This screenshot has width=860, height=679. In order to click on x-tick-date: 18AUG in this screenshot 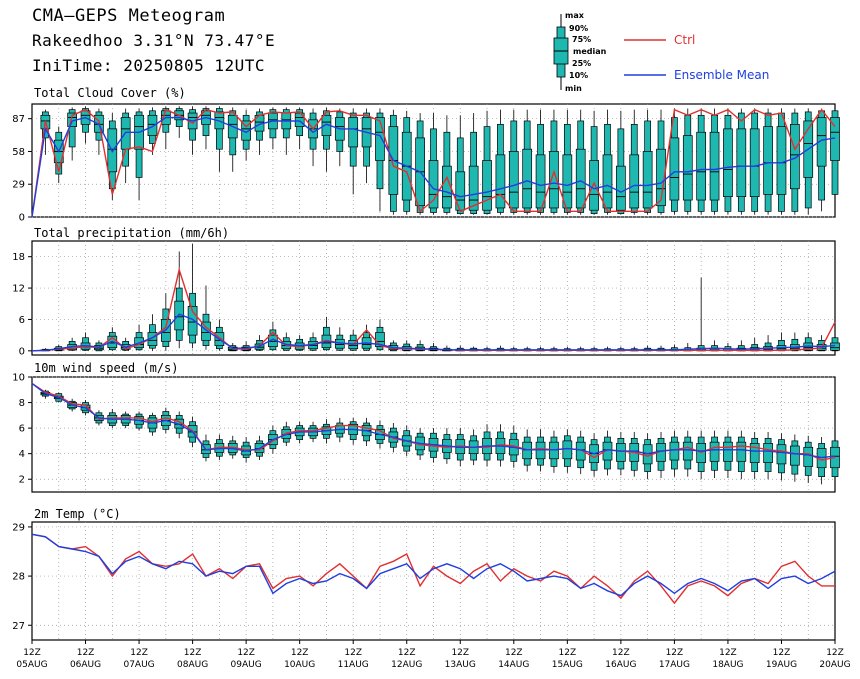, I will do `click(727, 665)`.